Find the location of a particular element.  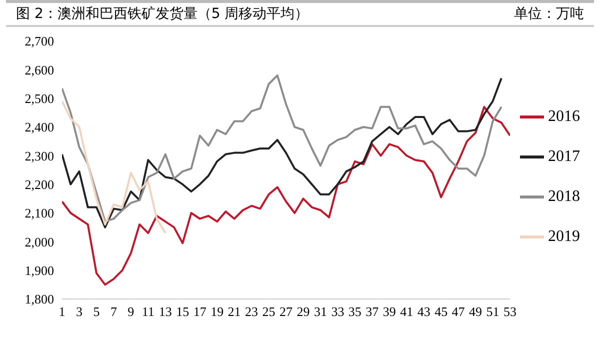

x-tick-label: 25 is located at coordinates (269, 312).